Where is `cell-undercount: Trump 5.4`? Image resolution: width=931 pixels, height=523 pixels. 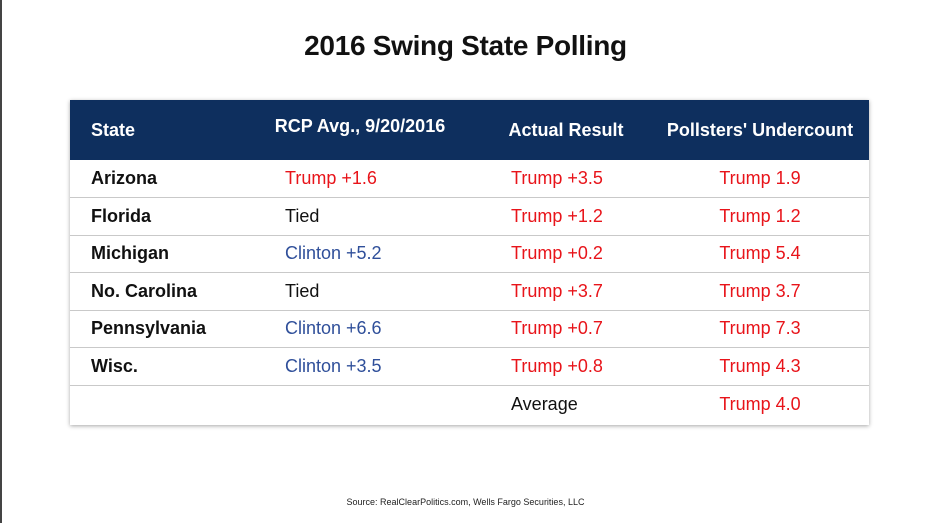 cell-undercount: Trump 5.4 is located at coordinates (760, 253).